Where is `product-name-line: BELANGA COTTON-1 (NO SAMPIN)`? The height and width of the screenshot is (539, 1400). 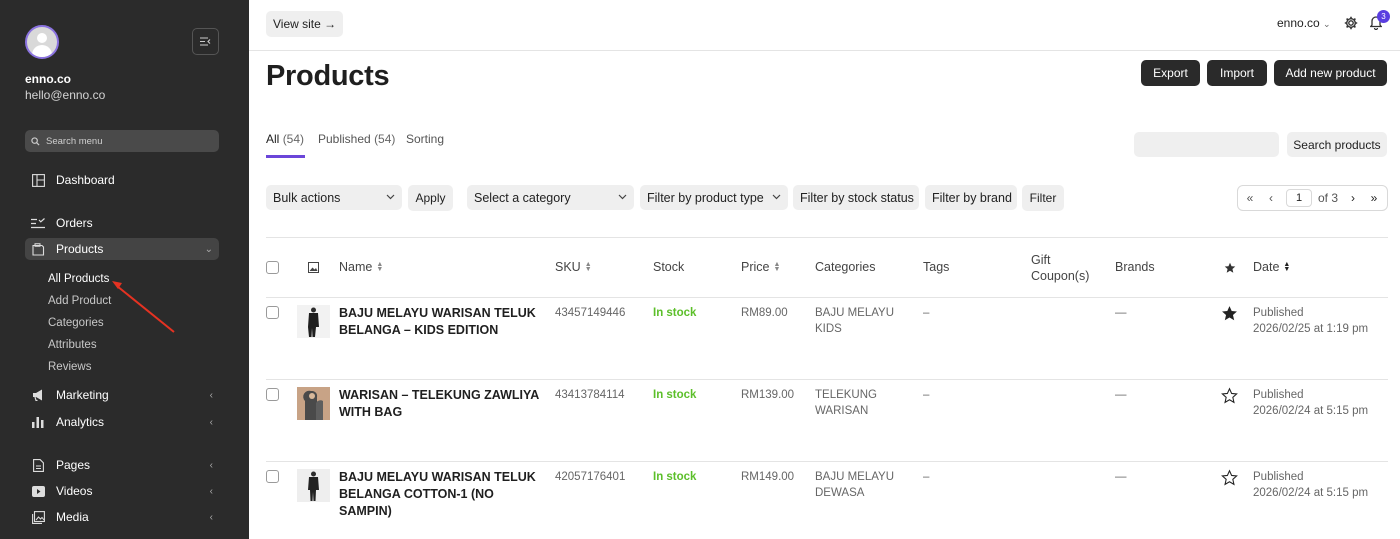 product-name-line: BELANGA COTTON-1 (NO SAMPIN) is located at coordinates (416, 502).